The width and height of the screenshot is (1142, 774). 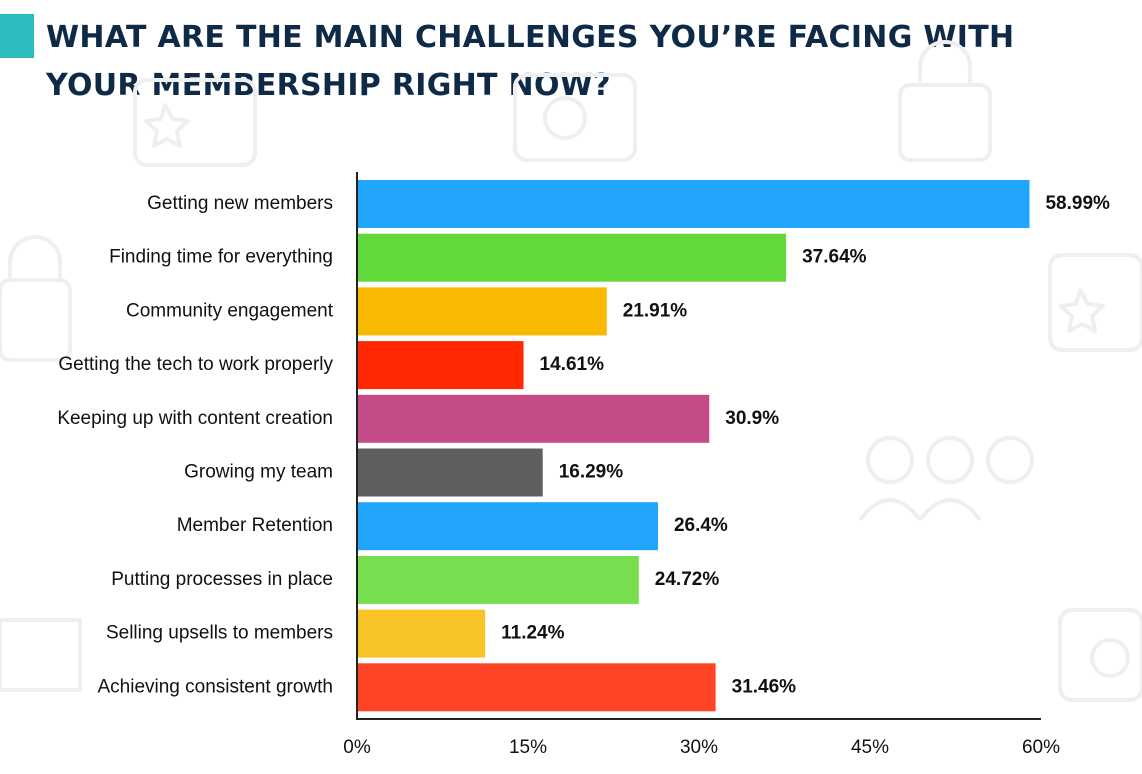 I want to click on value-label: 31.46%, so click(x=764, y=686).